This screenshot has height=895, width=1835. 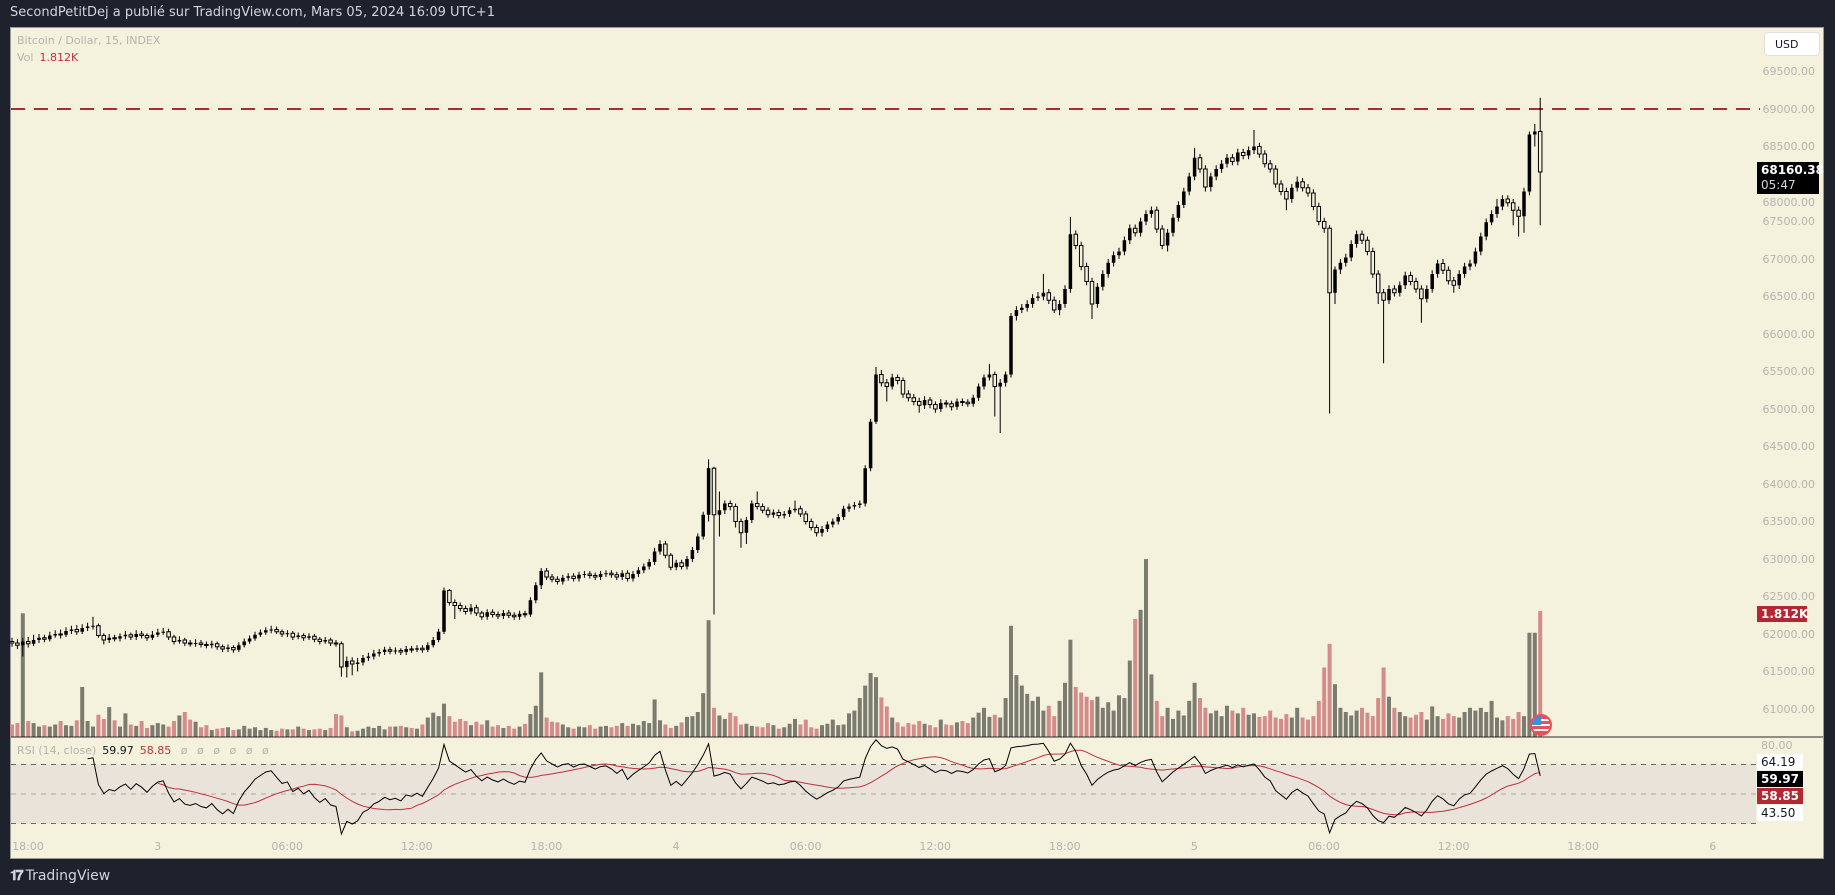 I want to click on currency-button: USD, so click(x=1792, y=44).